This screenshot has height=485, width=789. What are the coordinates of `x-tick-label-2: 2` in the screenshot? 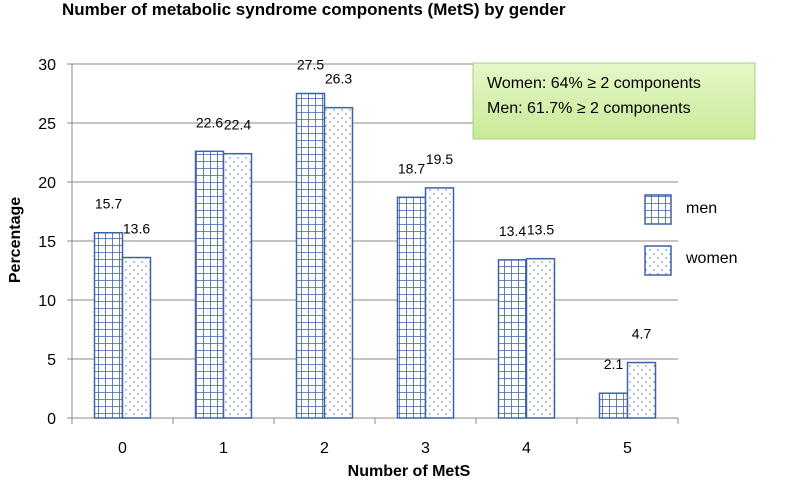 It's located at (324, 448).